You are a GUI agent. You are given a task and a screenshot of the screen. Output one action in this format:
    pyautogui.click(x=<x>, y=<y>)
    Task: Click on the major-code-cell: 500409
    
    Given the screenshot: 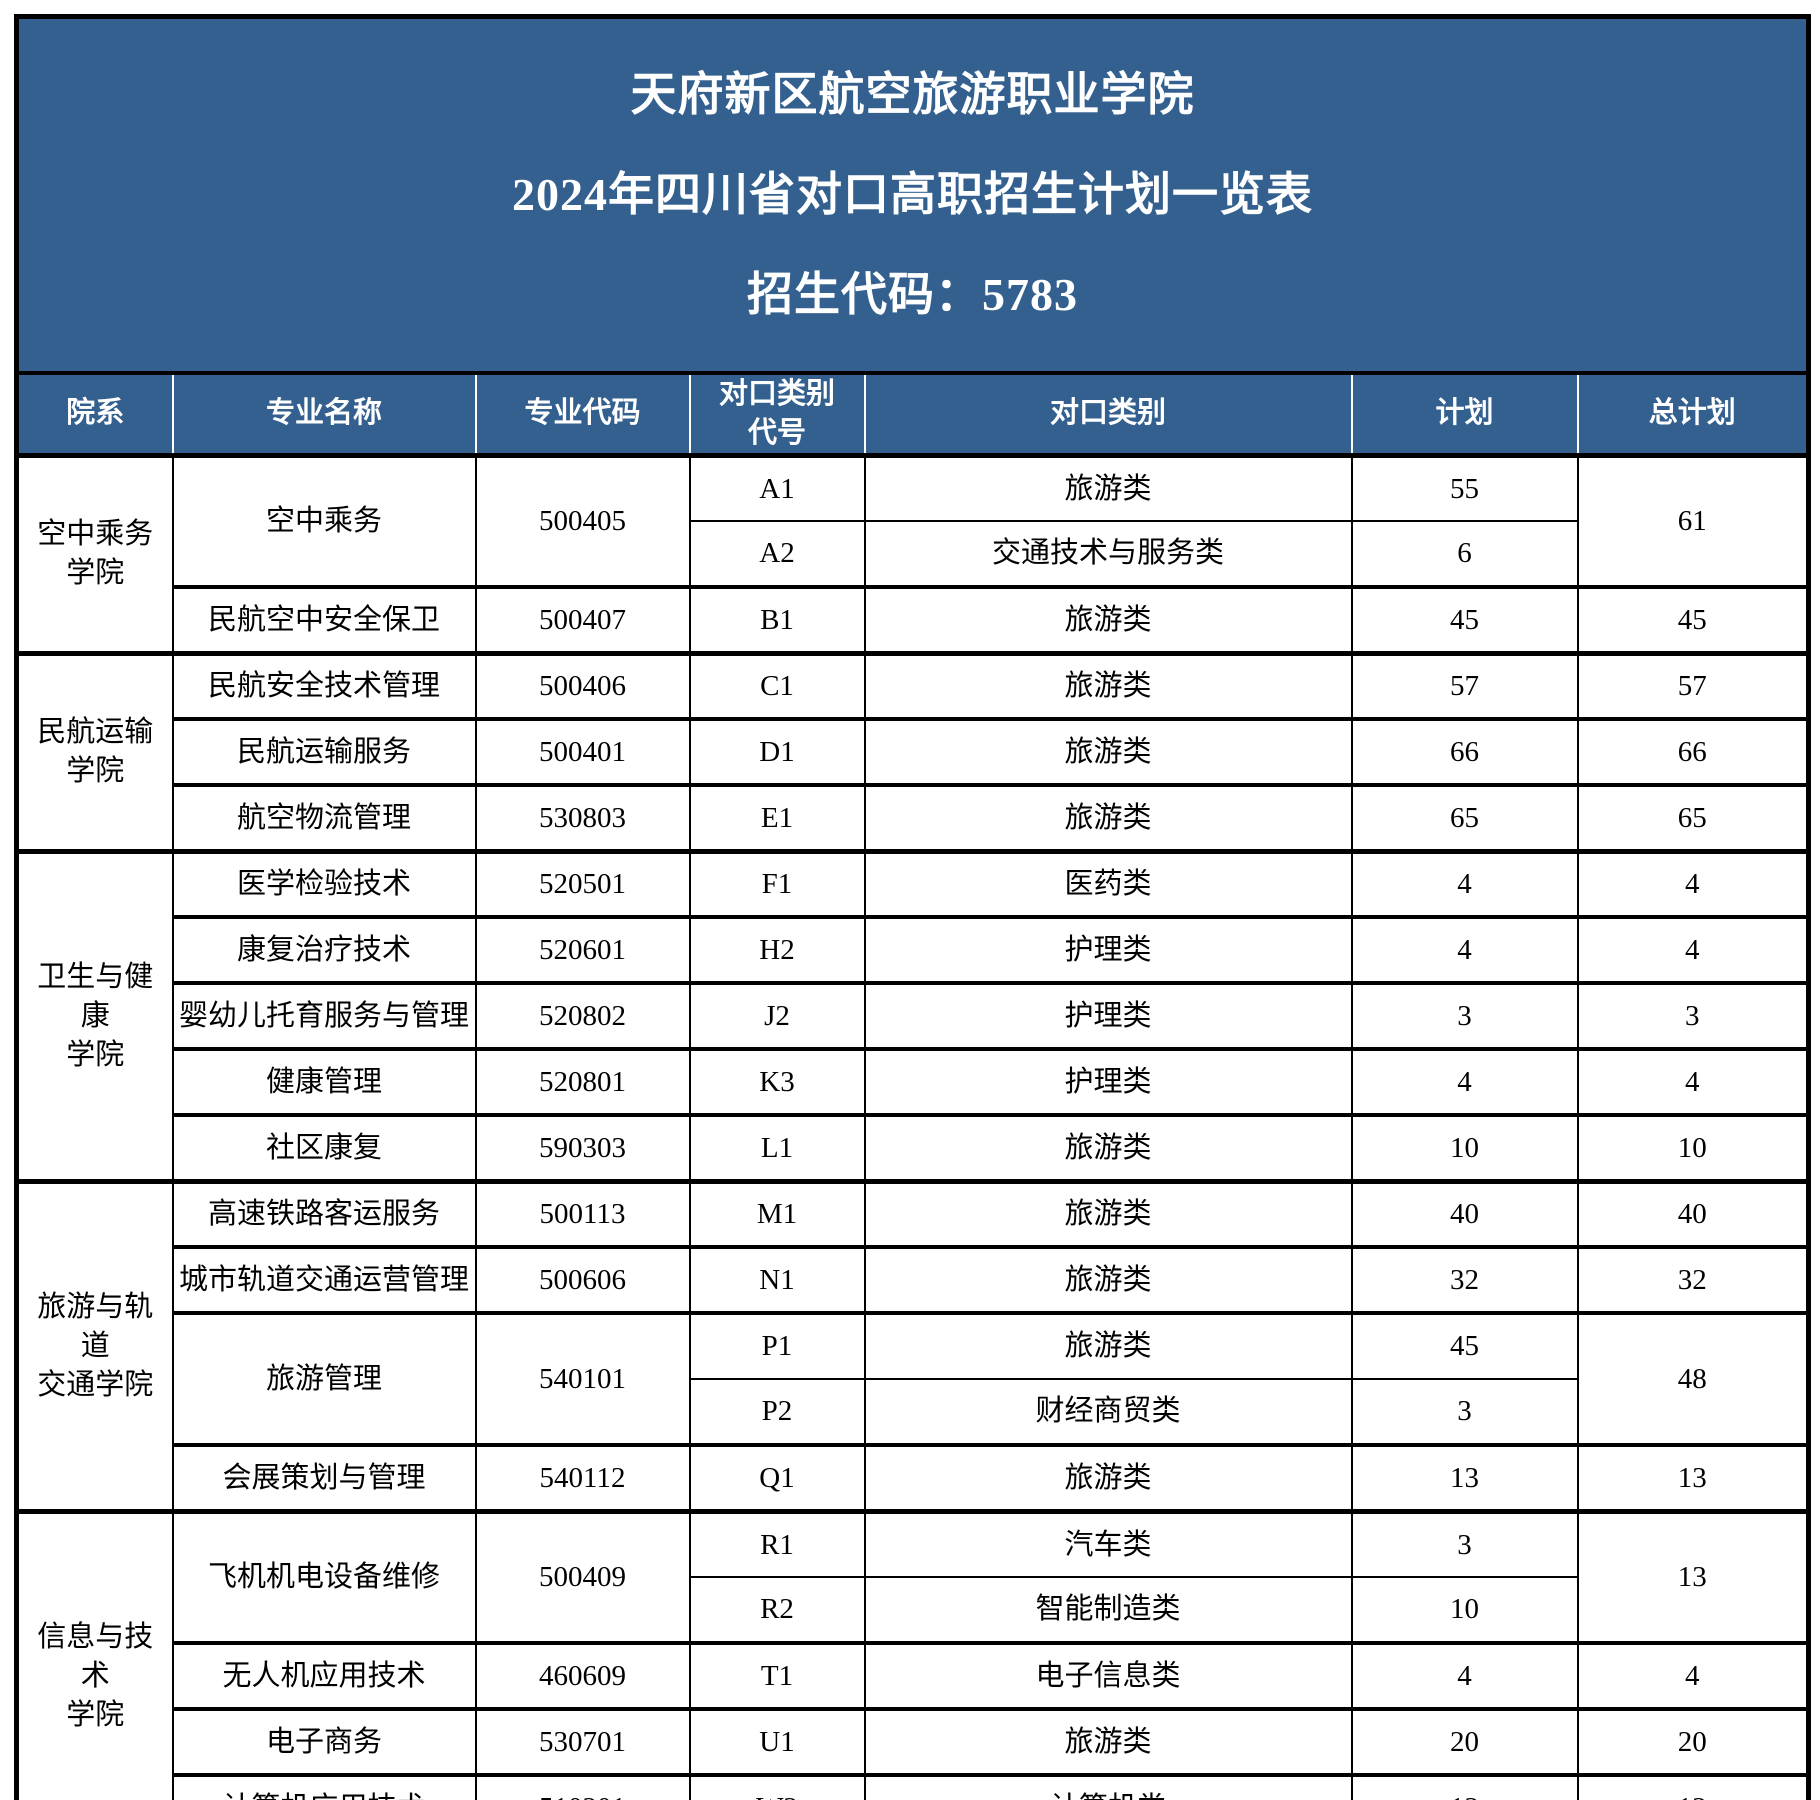 What is the action you would take?
    pyautogui.click(x=582, y=1576)
    